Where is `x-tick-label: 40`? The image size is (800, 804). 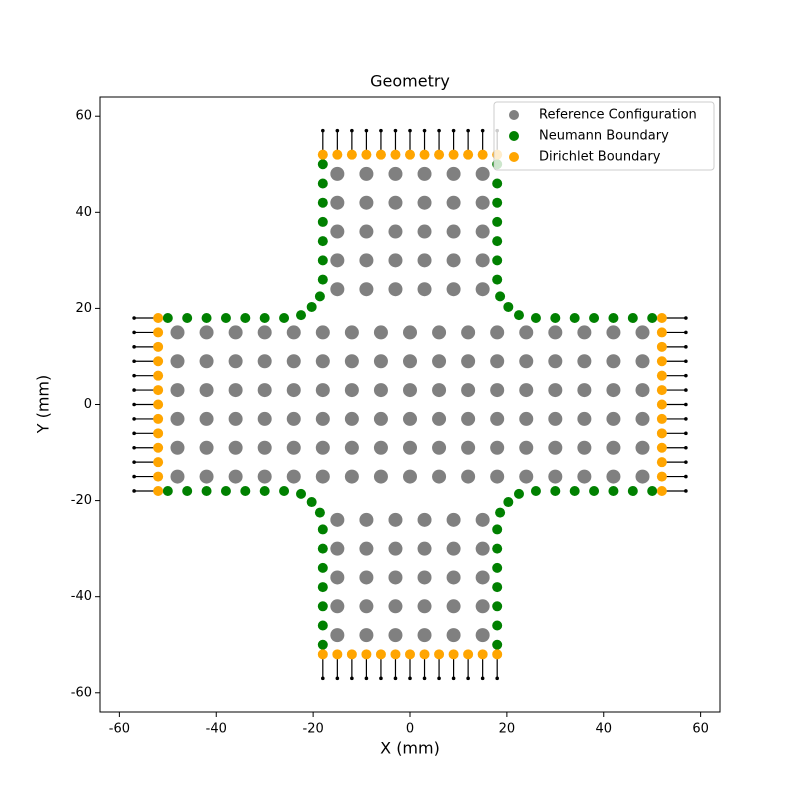
x-tick-label: 40 is located at coordinates (603, 729).